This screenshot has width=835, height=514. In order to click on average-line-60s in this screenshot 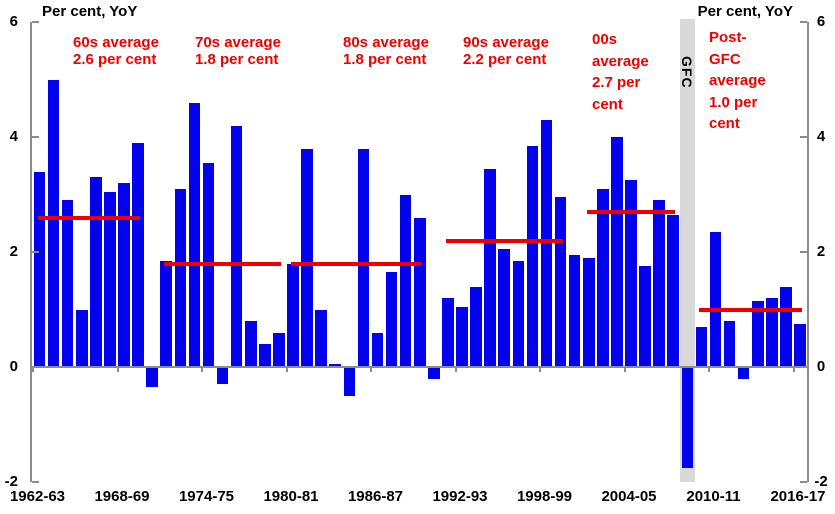, I will do `click(89, 217)`.